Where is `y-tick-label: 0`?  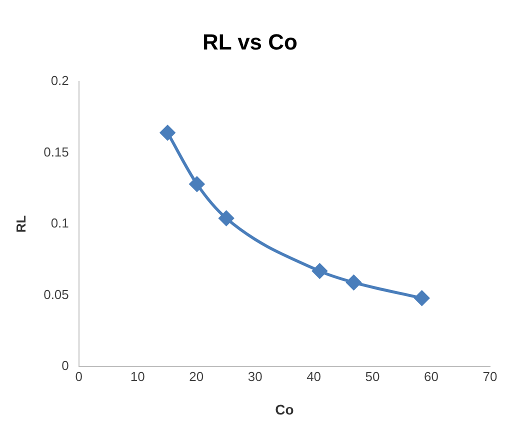
y-tick-label: 0 is located at coordinates (65, 366).